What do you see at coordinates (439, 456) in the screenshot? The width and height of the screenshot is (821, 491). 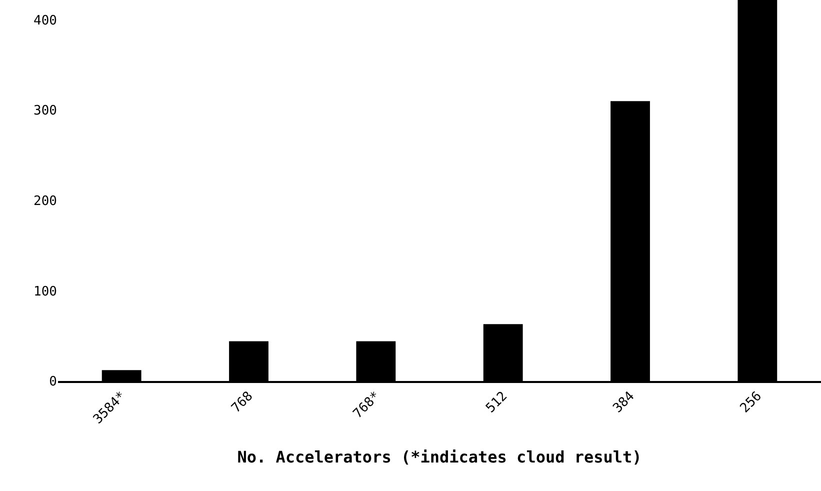 I see `x-axis-title: No. Accelerators (*indicates cloud result)` at bounding box center [439, 456].